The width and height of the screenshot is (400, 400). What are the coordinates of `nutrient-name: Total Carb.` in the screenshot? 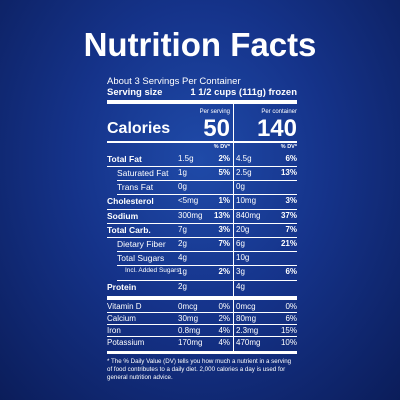 It's located at (129, 230).